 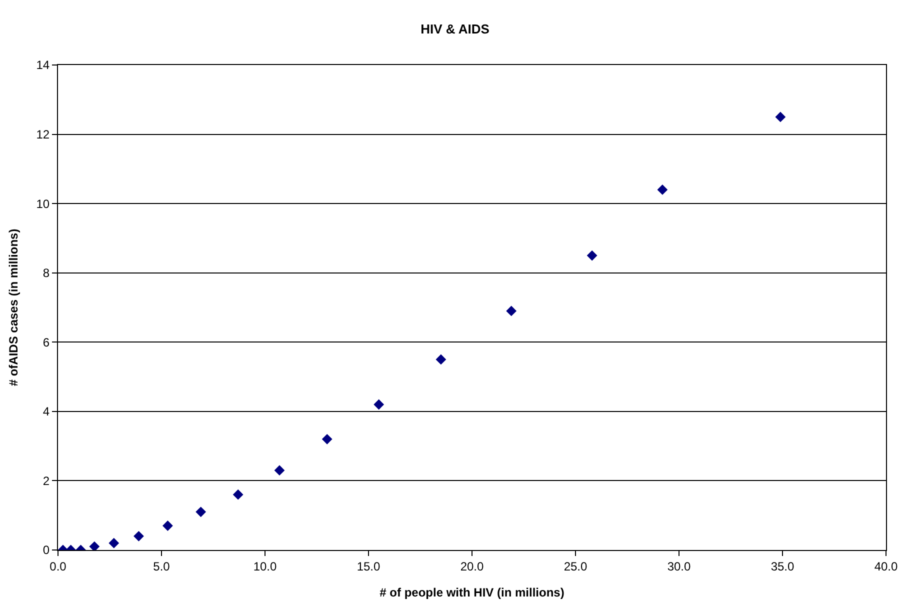 I want to click on y-tick-label: 14, so click(x=43, y=65).